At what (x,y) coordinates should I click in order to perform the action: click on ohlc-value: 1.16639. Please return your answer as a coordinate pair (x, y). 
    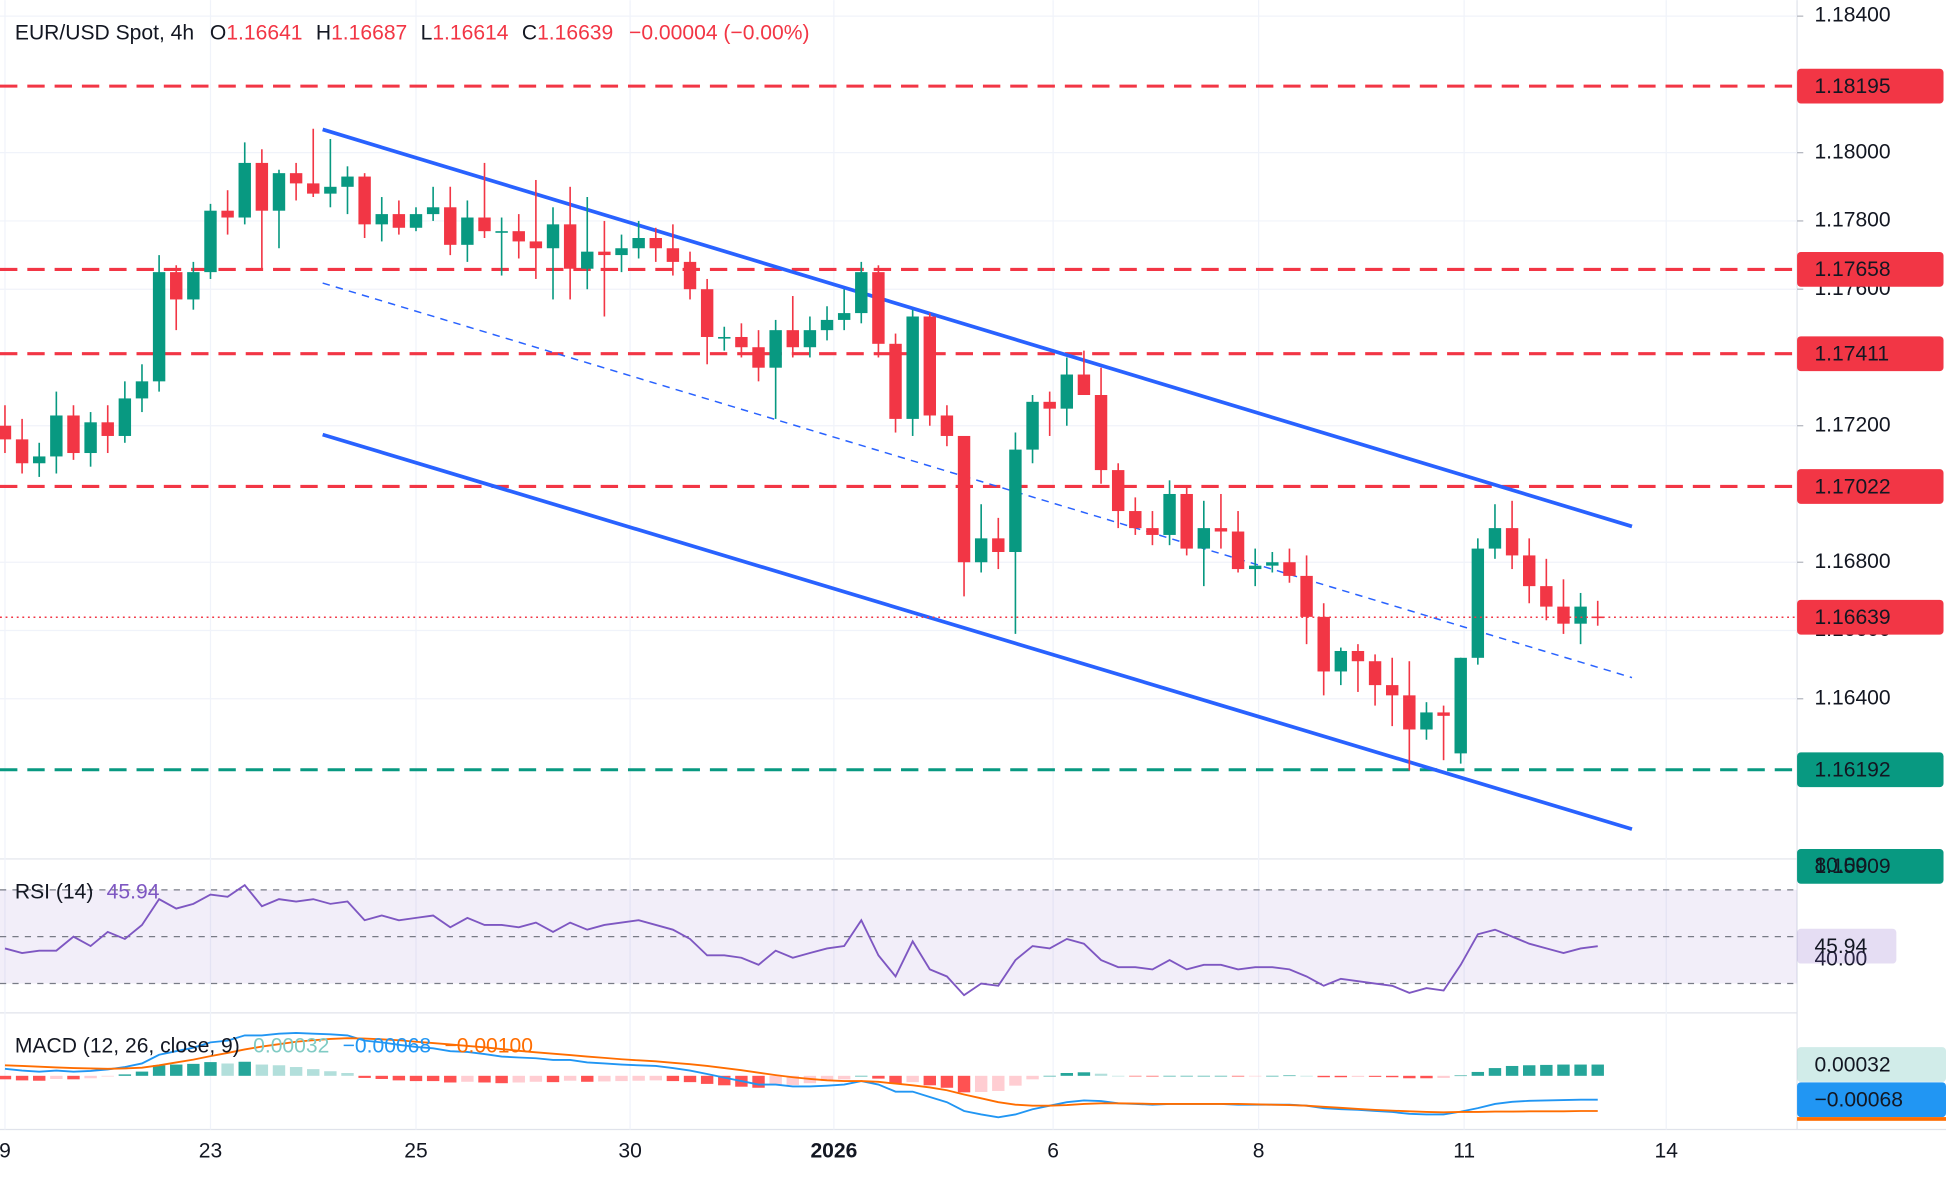
    Looking at the image, I should click on (575, 32).